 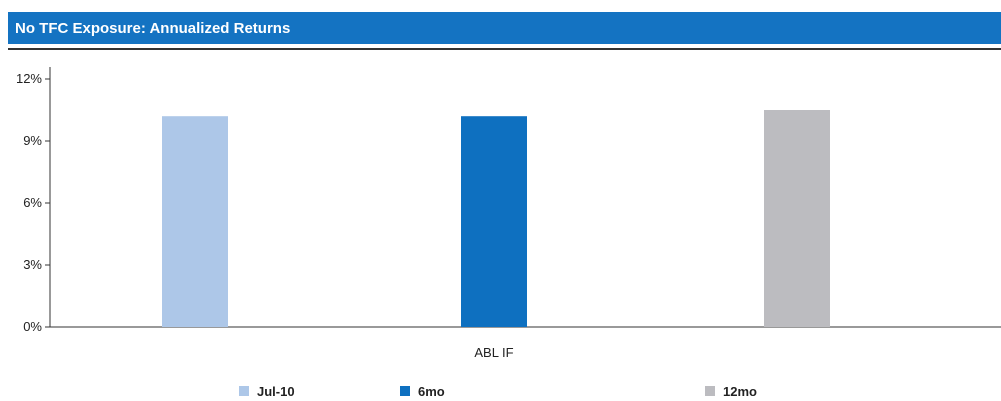 What do you see at coordinates (32, 140) in the screenshot?
I see `y-tick-label: 9%` at bounding box center [32, 140].